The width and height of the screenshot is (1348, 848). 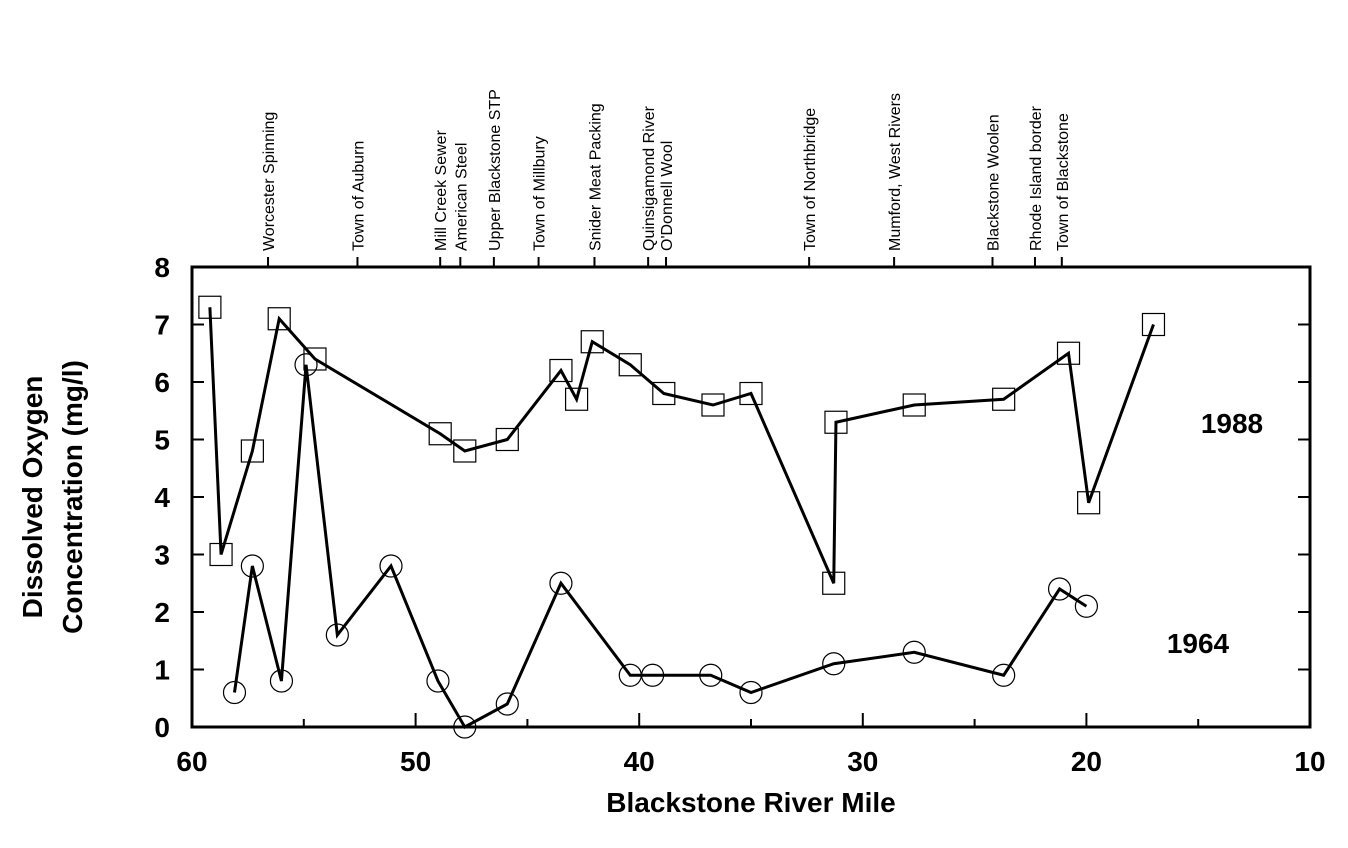 What do you see at coordinates (639, 761) in the screenshot?
I see `x-tick-label: 40` at bounding box center [639, 761].